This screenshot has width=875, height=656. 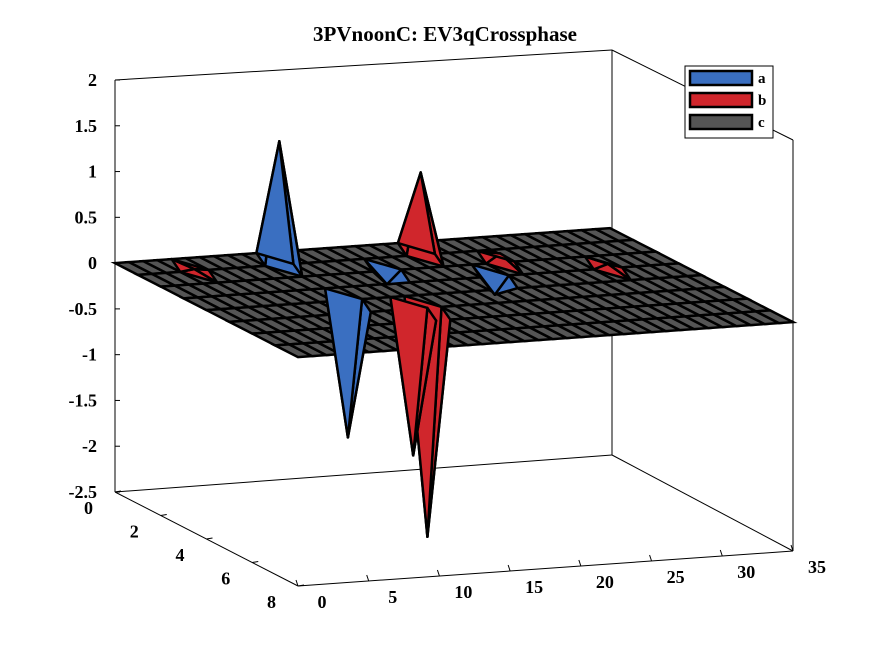 I want to click on legend: abc, so click(x=729, y=102).